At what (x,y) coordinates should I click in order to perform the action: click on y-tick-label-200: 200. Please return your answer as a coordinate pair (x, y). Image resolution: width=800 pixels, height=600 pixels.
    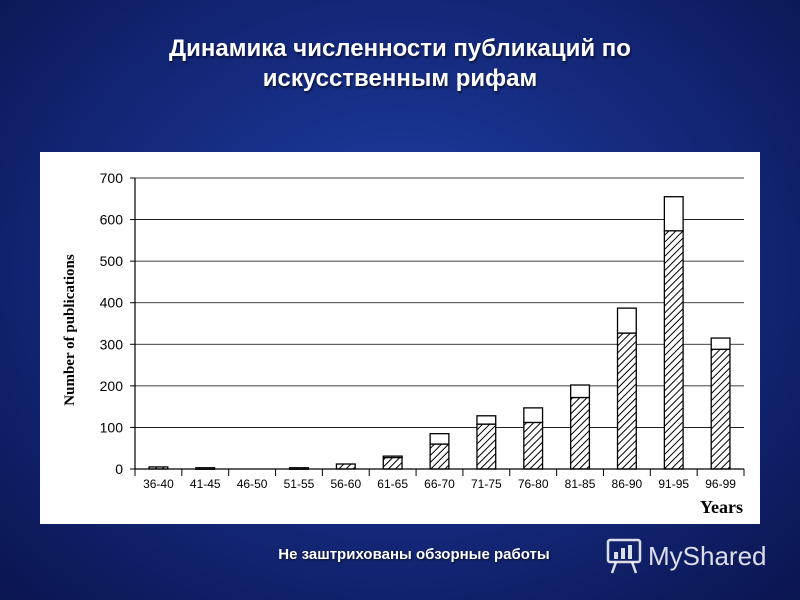
    Looking at the image, I should click on (112, 386).